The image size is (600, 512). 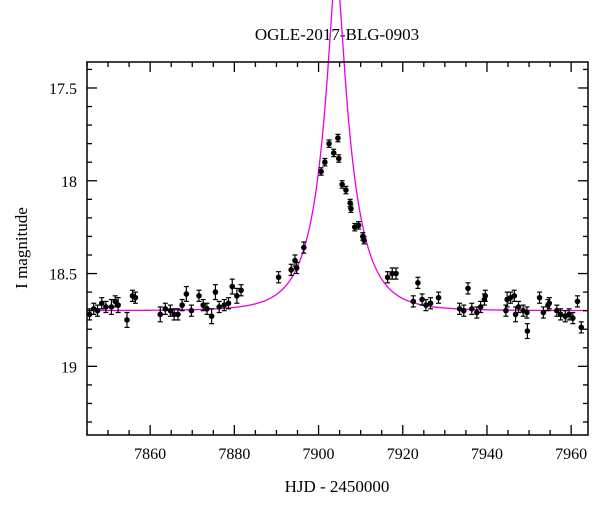 I want to click on chart-title: OGLE-2017-BLG-0903, so click(x=337, y=34).